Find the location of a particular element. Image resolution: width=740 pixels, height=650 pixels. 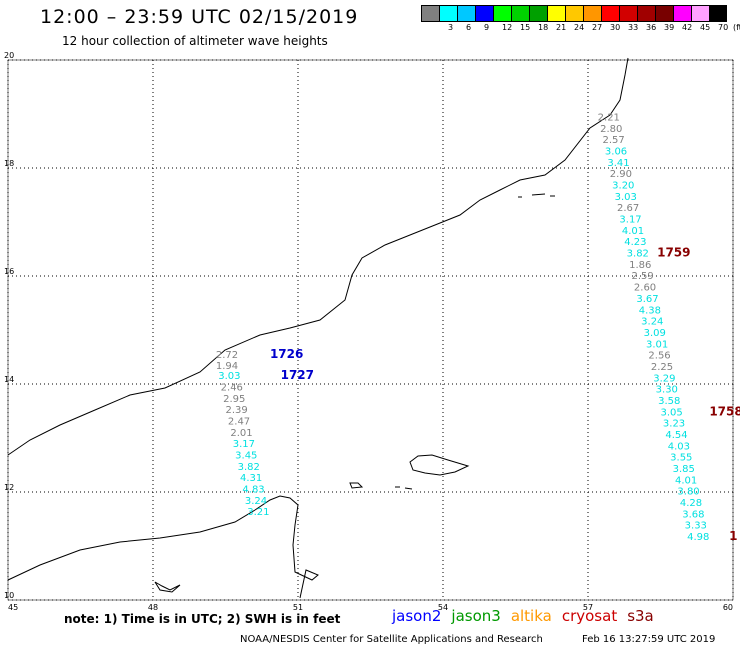

pass-time-label: 1759 is located at coordinates (673, 253).